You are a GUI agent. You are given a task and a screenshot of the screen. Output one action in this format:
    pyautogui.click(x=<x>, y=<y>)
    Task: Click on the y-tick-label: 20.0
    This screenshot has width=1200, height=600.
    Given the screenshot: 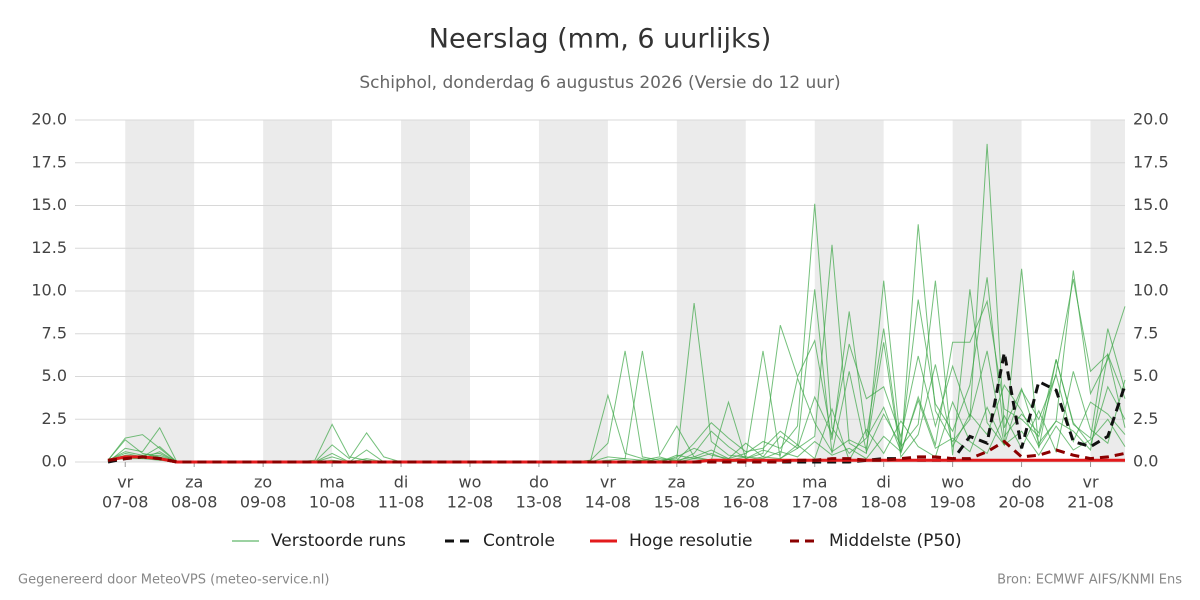 What is the action you would take?
    pyautogui.click(x=49, y=119)
    